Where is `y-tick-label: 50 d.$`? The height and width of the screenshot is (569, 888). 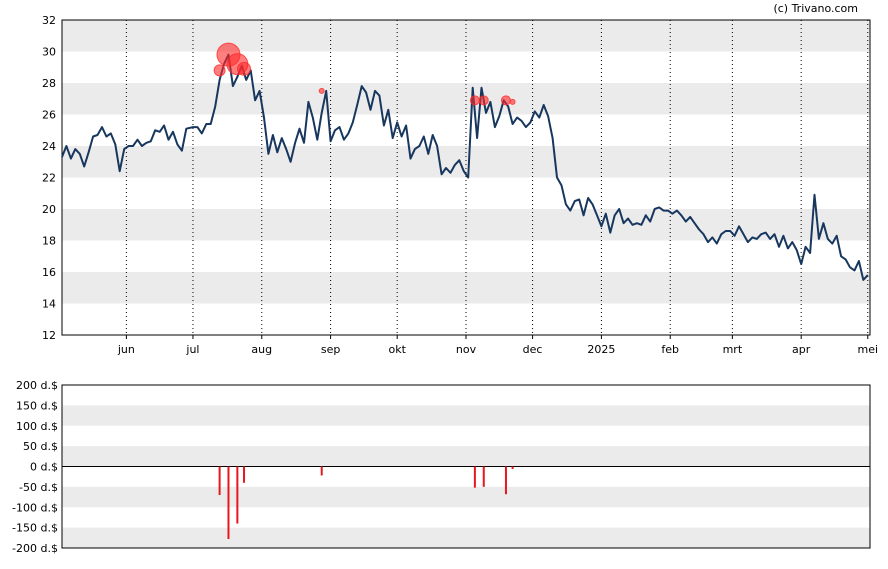
y-tick-label: 50 d.$ is located at coordinates (40, 446).